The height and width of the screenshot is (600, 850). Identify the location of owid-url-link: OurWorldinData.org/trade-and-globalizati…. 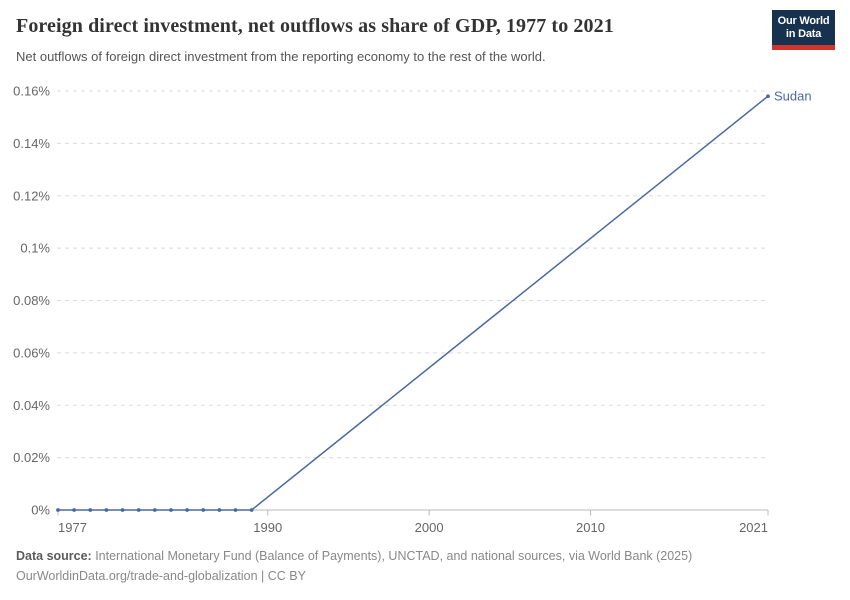
(137, 576).